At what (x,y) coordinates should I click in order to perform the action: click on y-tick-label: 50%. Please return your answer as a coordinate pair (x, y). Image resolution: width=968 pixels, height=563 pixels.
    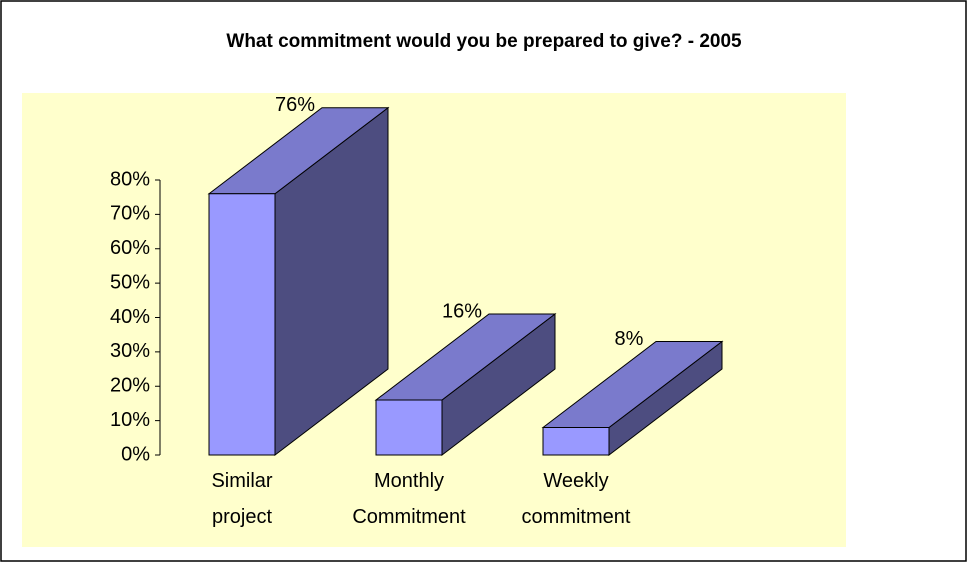
    Looking at the image, I should click on (130, 282).